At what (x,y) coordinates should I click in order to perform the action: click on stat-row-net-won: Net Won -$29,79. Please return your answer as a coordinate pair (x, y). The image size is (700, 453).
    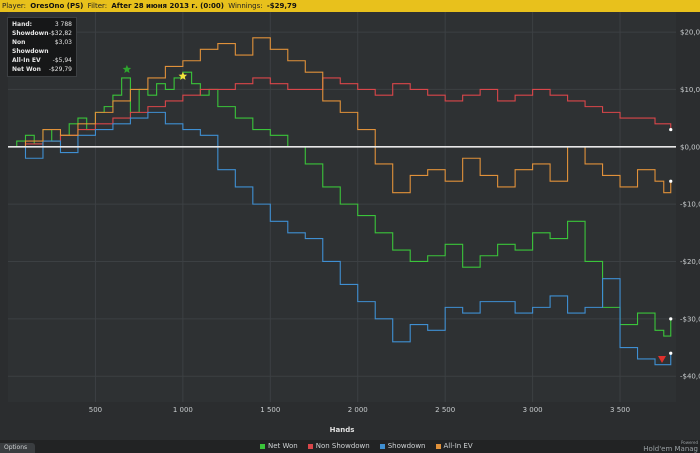
    Looking at the image, I should click on (42, 69).